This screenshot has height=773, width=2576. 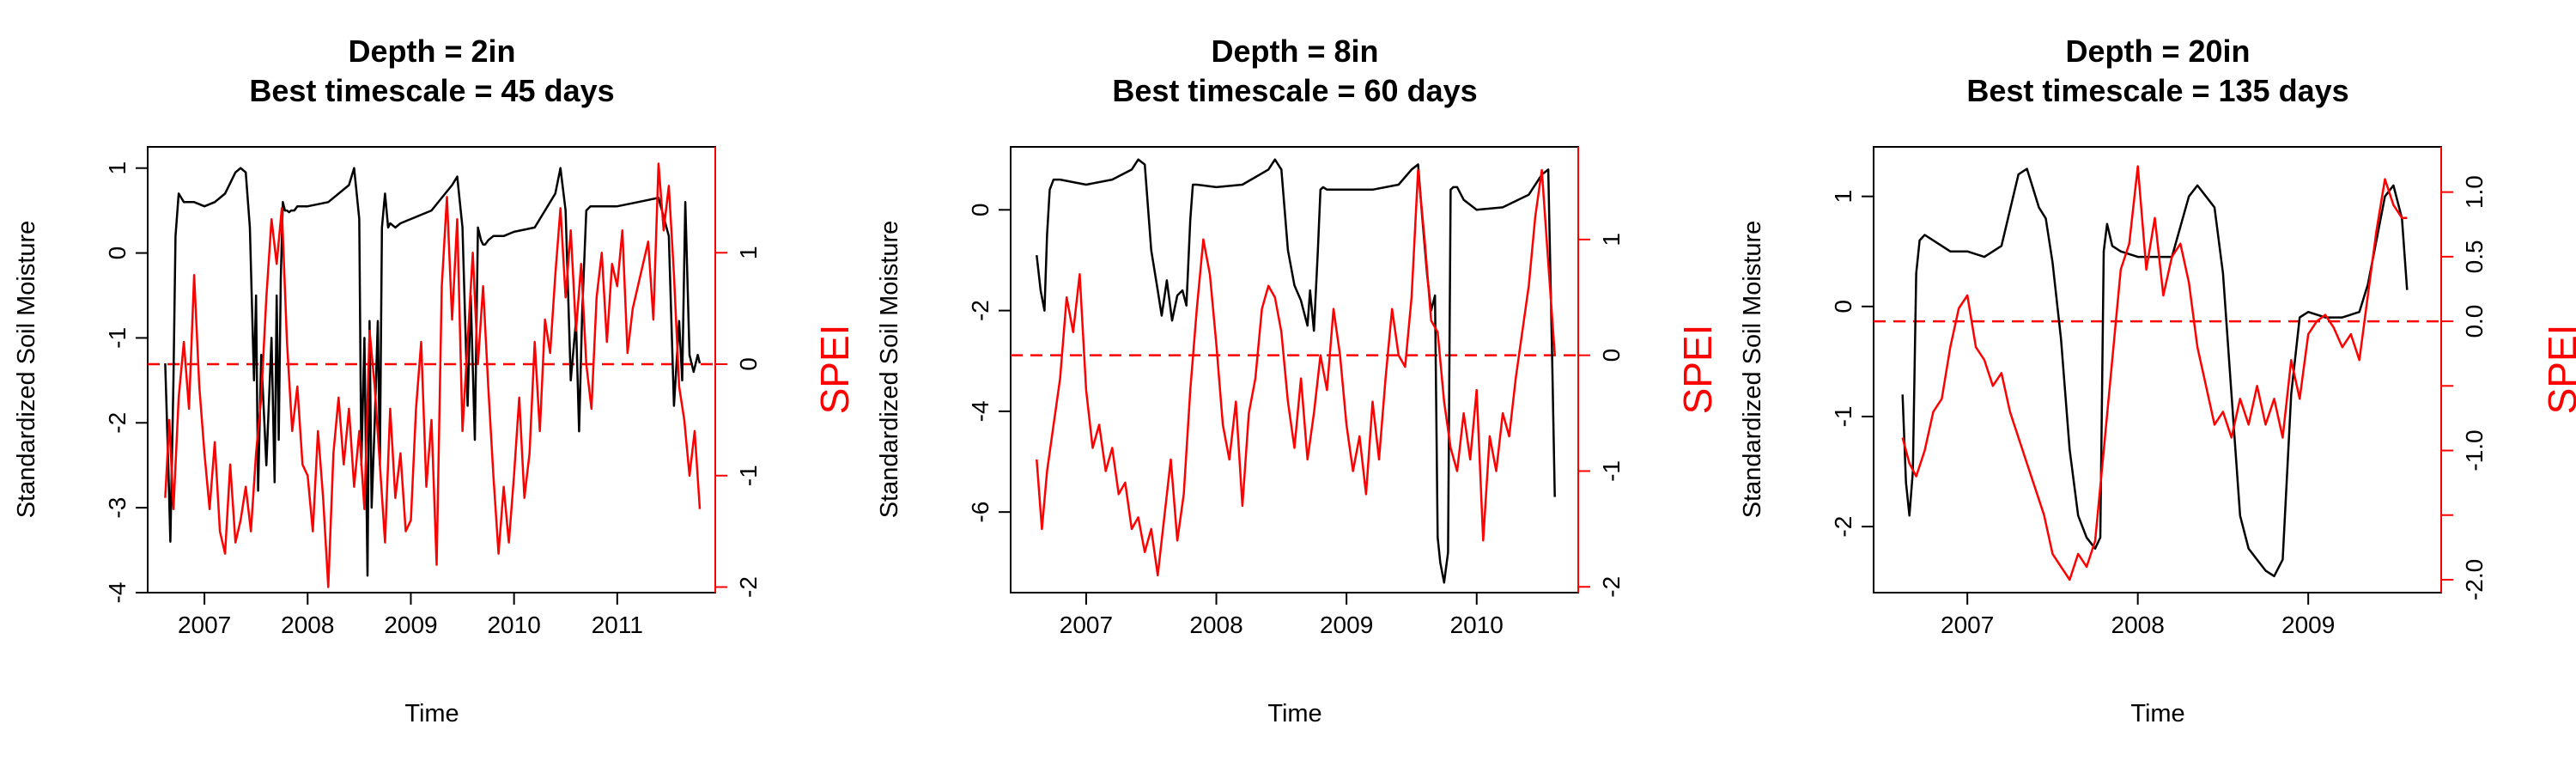 I want to click on y2-tick-label: -1.0, so click(x=2474, y=450).